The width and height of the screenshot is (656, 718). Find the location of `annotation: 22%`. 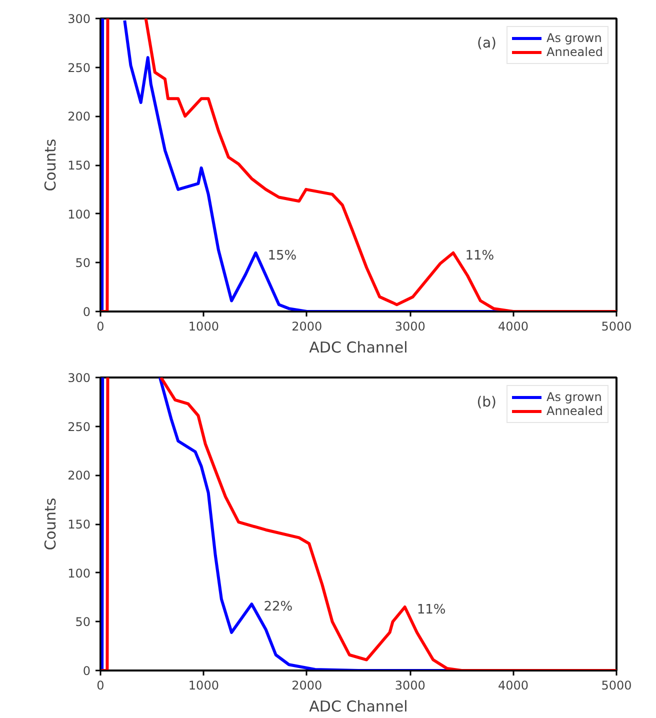

annotation: 22% is located at coordinates (278, 607).